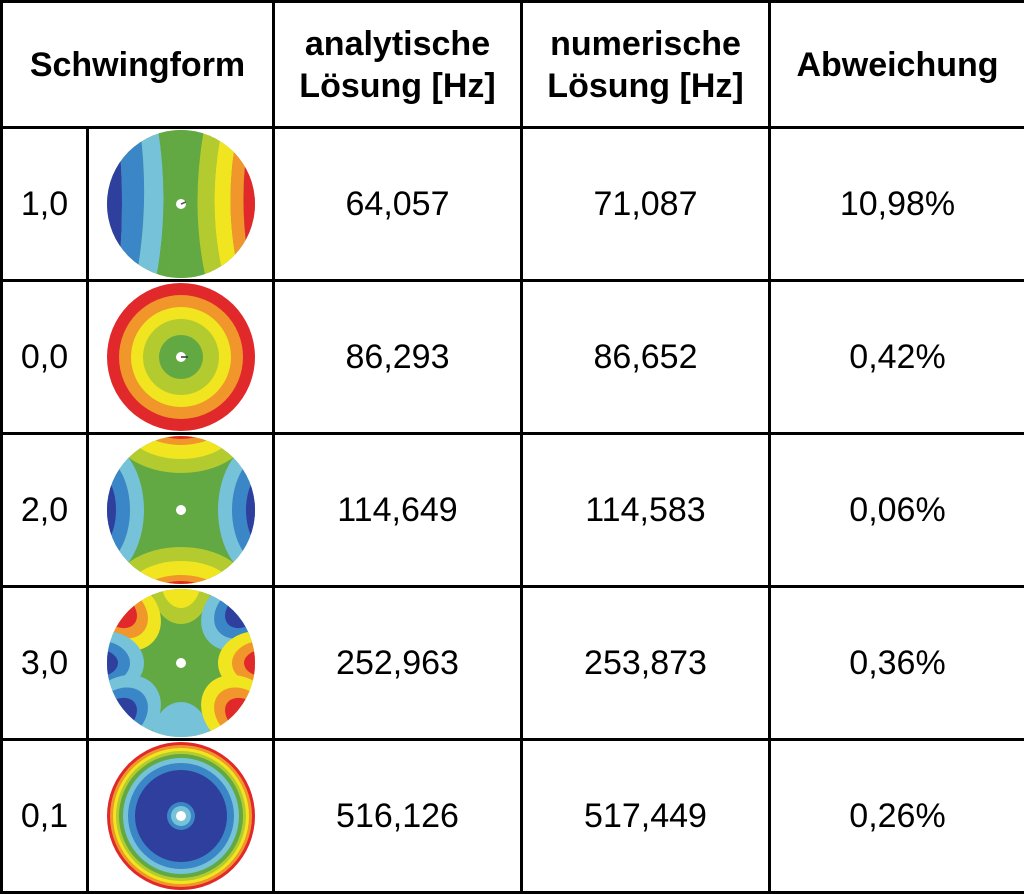 Image resolution: width=1024 pixels, height=894 pixels. Describe the element at coordinates (646, 663) in the screenshot. I see `numeric-value: 253,873` at that location.